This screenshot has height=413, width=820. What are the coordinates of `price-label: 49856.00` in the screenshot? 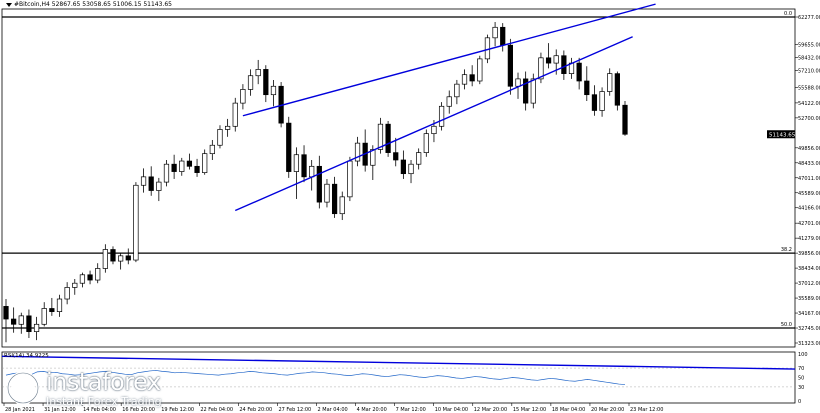 It's located at (809, 149).